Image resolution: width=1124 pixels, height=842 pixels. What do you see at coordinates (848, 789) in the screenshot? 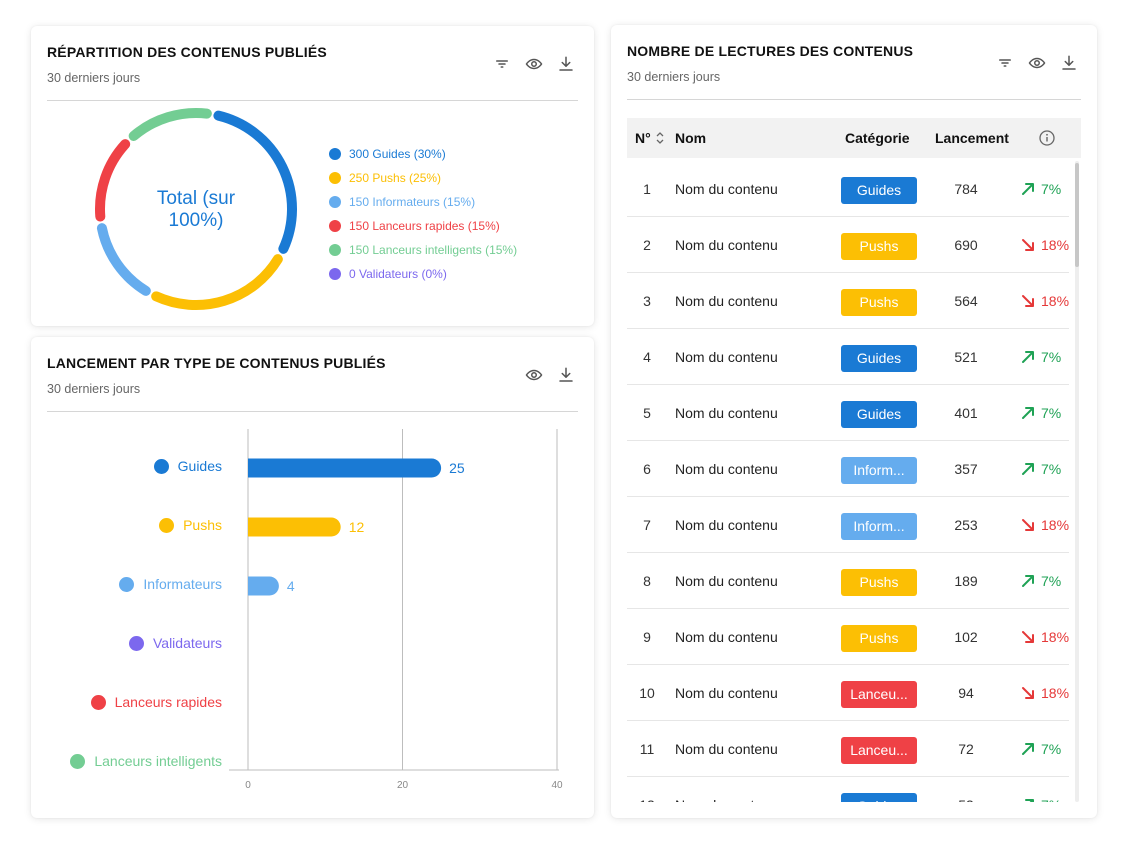
I see `table-row: 12 Nom du contenu Guides 53 7%` at bounding box center [848, 789].